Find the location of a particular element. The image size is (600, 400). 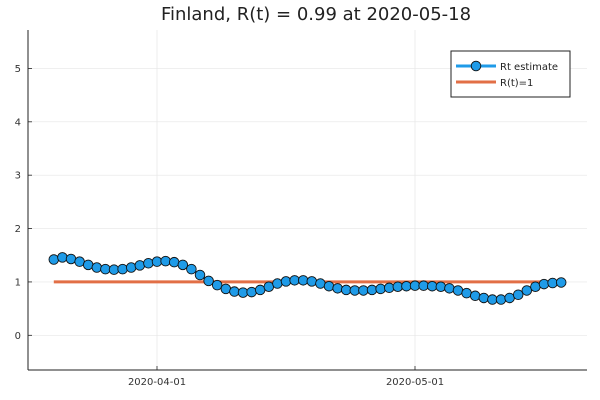

legend: Rt estimate R(t)=1 is located at coordinates (510, 74).